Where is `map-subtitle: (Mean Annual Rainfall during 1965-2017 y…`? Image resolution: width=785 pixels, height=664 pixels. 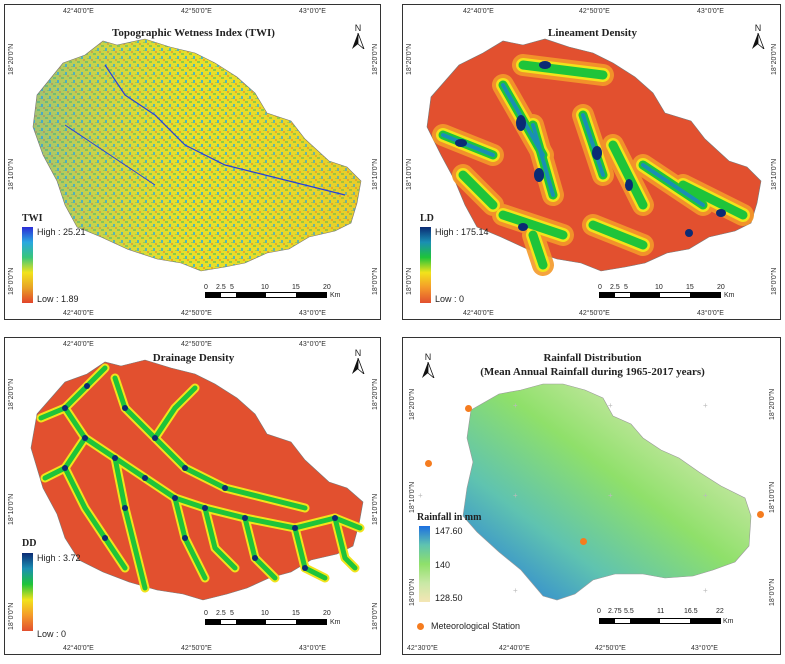 map-subtitle: (Mean Annual Rainfall during 1965-2017 y… is located at coordinates (592, 372).